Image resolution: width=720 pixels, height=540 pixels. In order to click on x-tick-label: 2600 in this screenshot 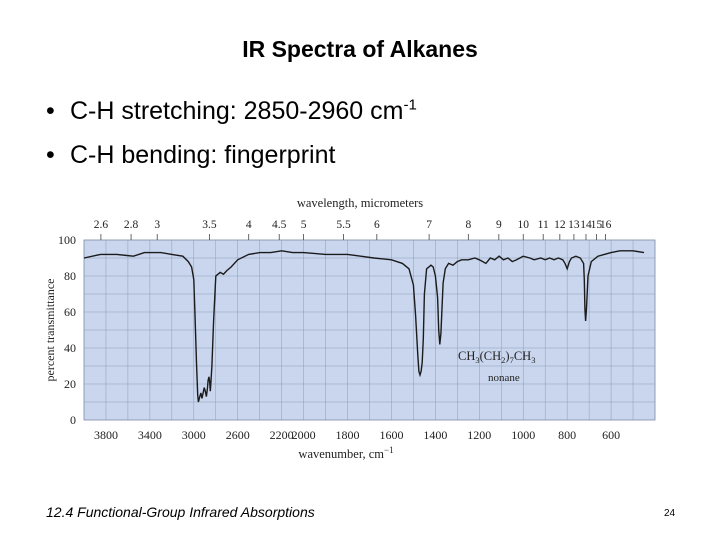, I will do `click(238, 435)`.